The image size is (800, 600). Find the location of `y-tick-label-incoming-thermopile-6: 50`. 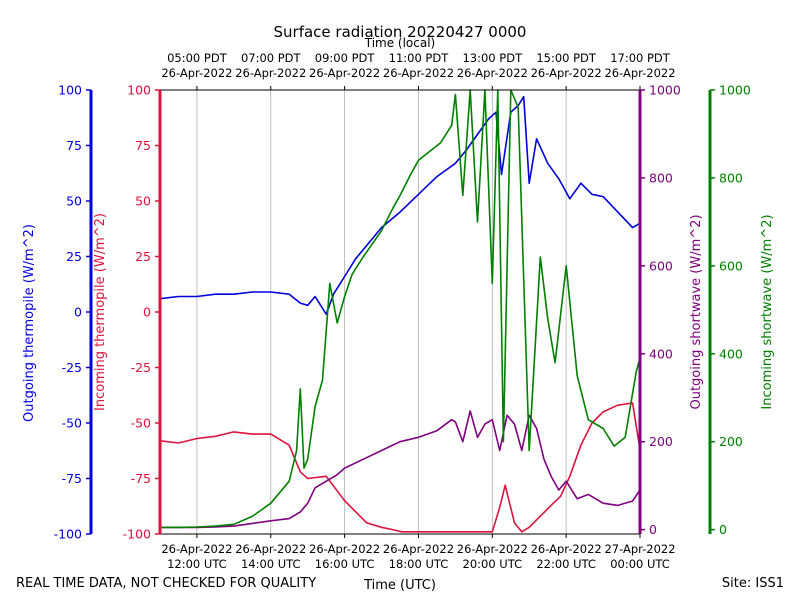

y-tick-label-incoming-thermopile-6: 50 is located at coordinates (143, 201).